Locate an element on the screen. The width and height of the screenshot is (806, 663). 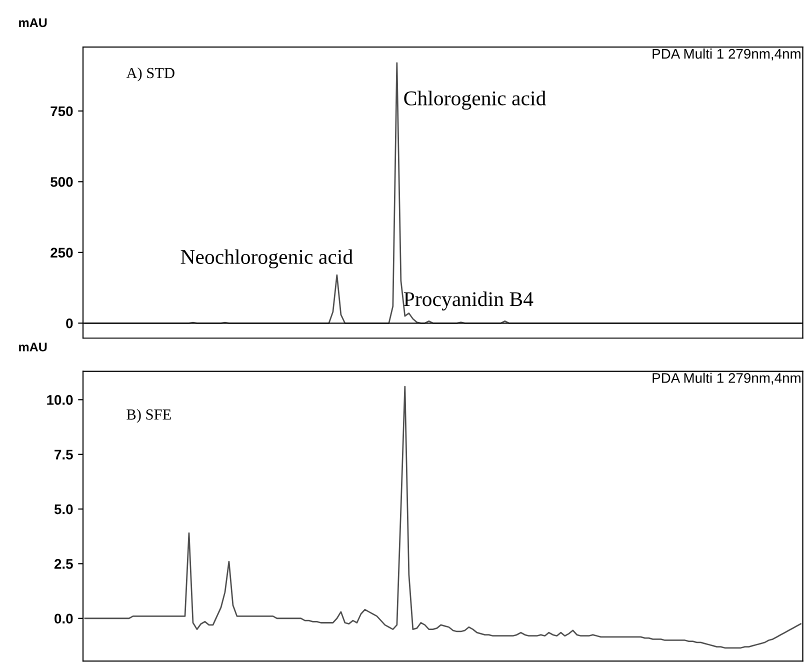
y-tick-label: 5.0 is located at coordinates (63, 509).